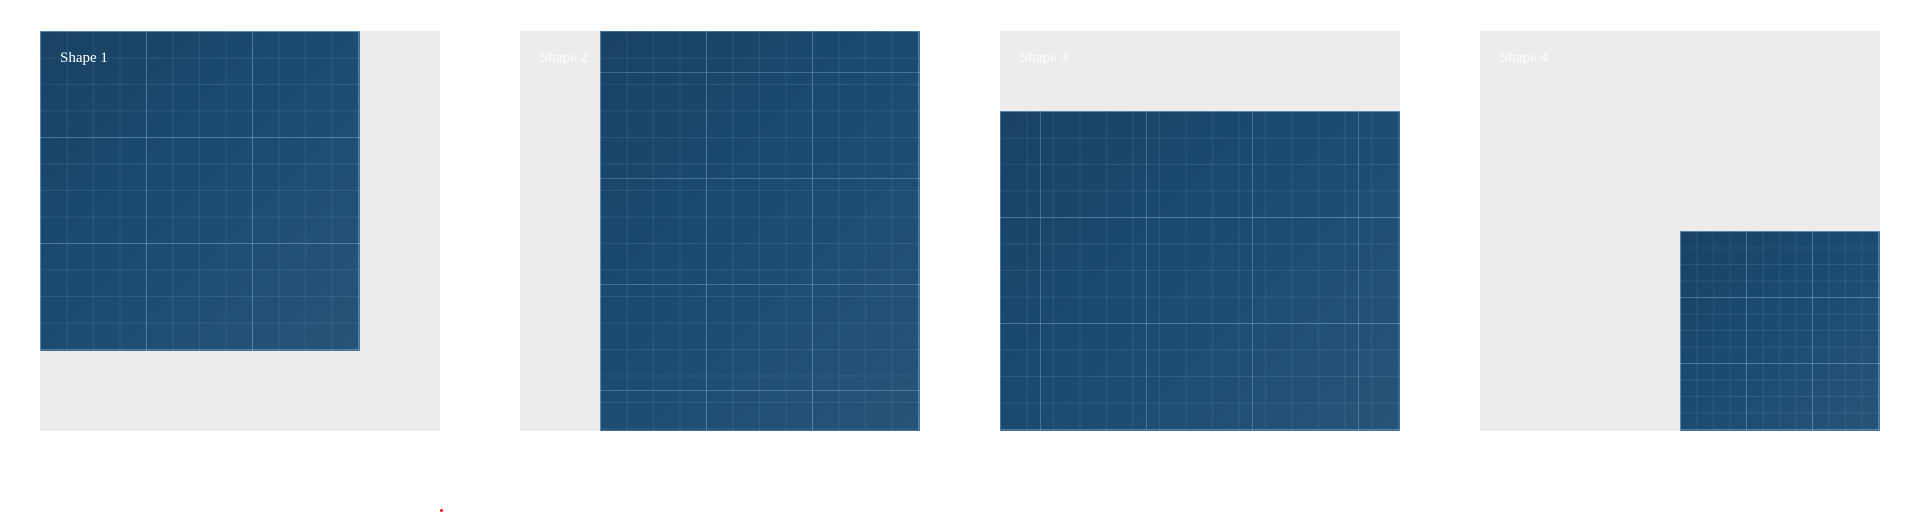  Describe the element at coordinates (441, 510) in the screenshot. I see `marker-dot` at that location.